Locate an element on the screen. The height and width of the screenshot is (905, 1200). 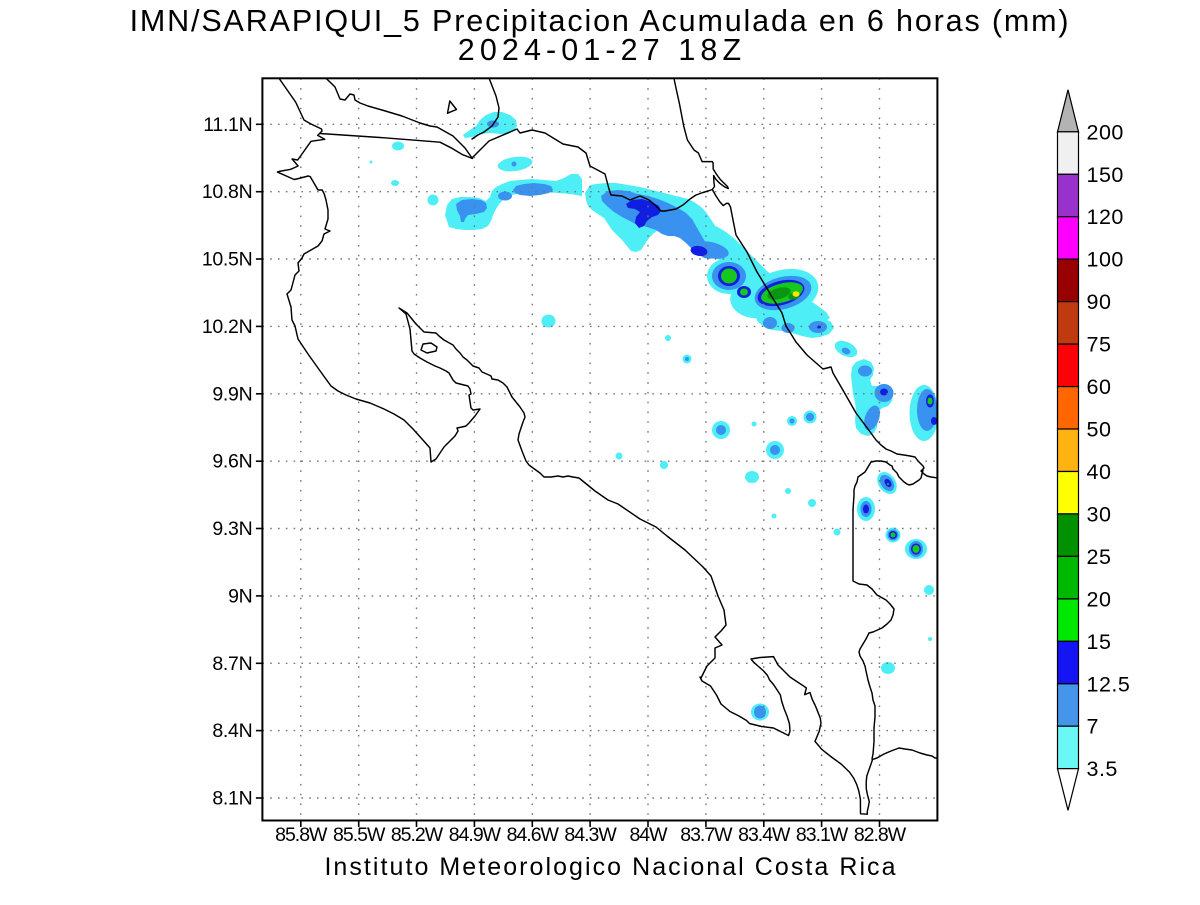
svg-text: 11.1N is located at coordinates (227, 125).